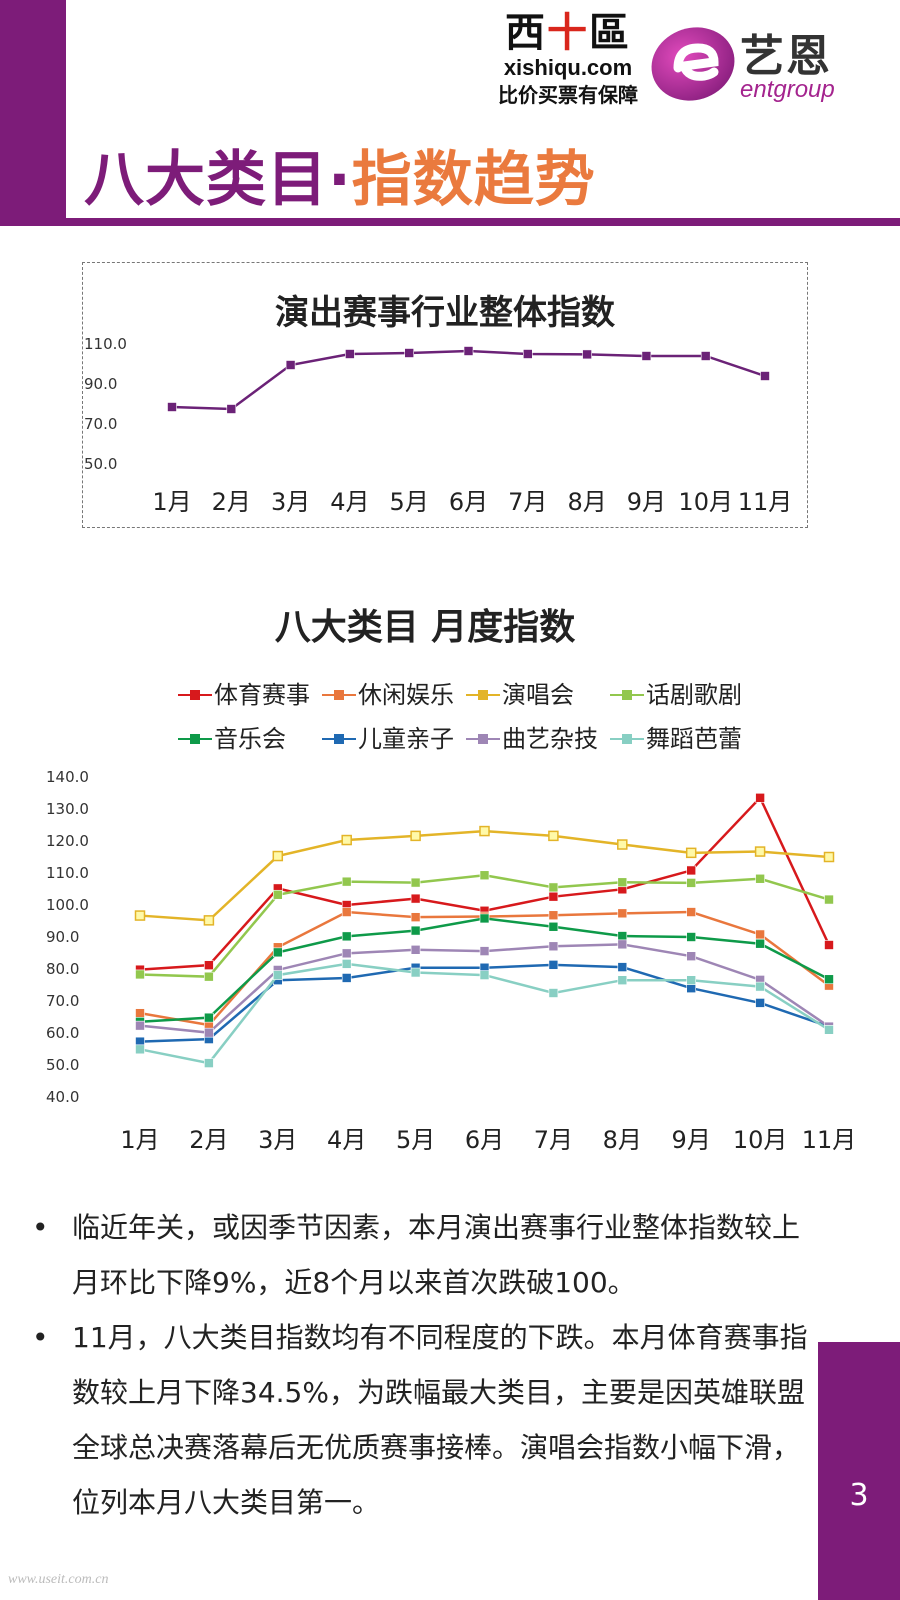  What do you see at coordinates (250, 739) in the screenshot?
I see `legend-label: 音乐会` at bounding box center [250, 739].